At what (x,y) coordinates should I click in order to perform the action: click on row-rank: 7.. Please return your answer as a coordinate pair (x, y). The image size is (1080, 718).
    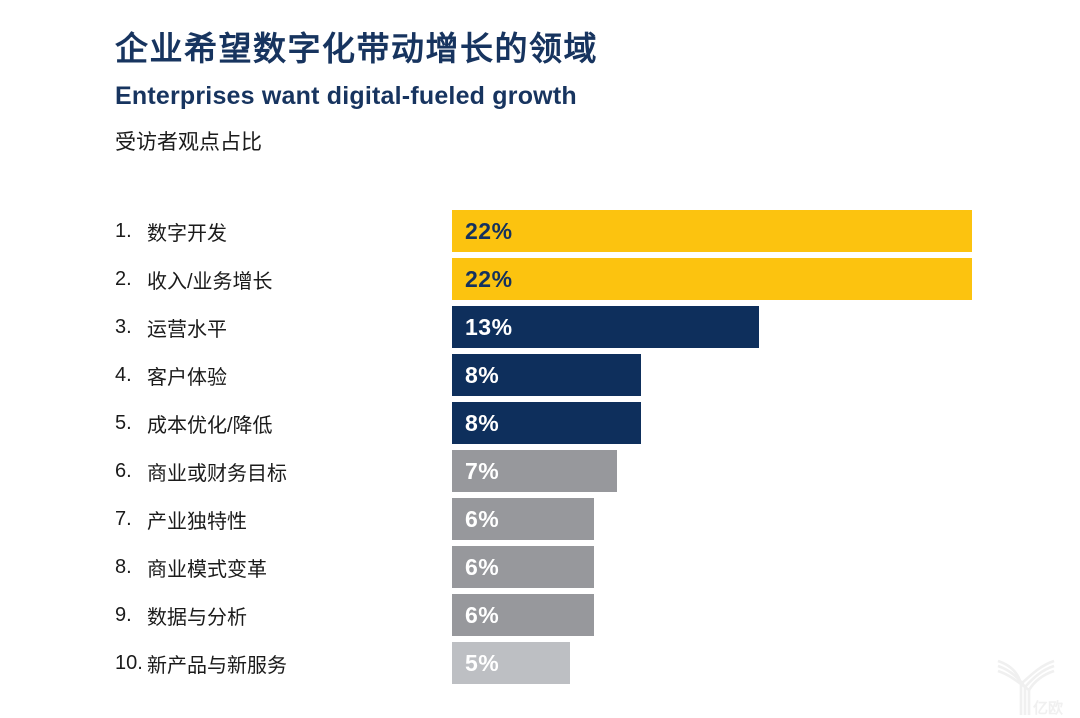
    Looking at the image, I should click on (123, 518).